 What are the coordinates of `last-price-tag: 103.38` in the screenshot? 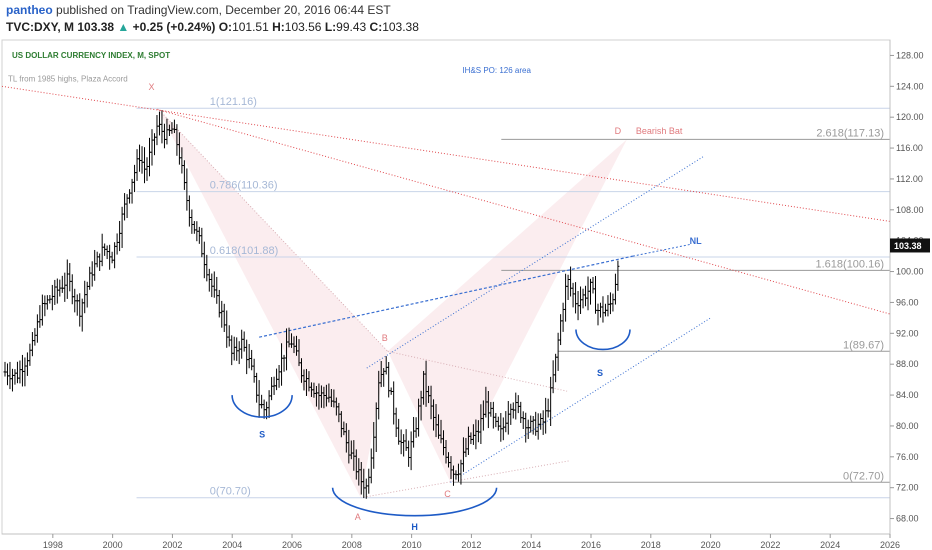 It's located at (908, 246).